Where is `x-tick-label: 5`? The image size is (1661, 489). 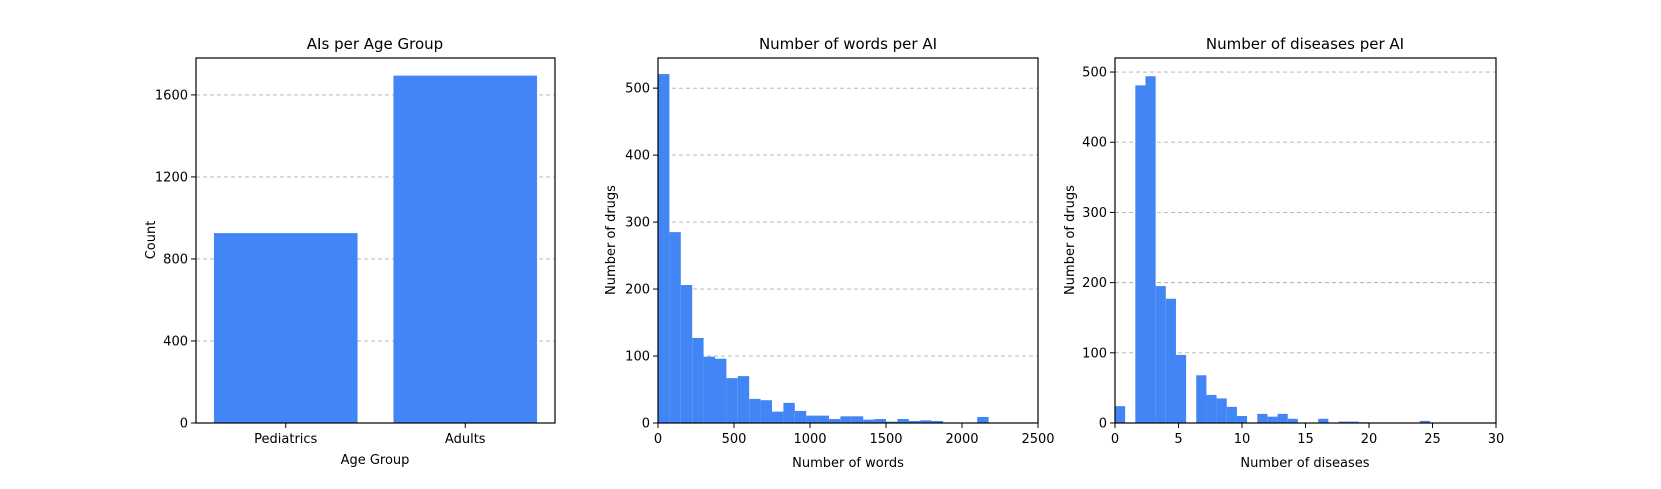 x-tick-label: 5 is located at coordinates (1178, 439).